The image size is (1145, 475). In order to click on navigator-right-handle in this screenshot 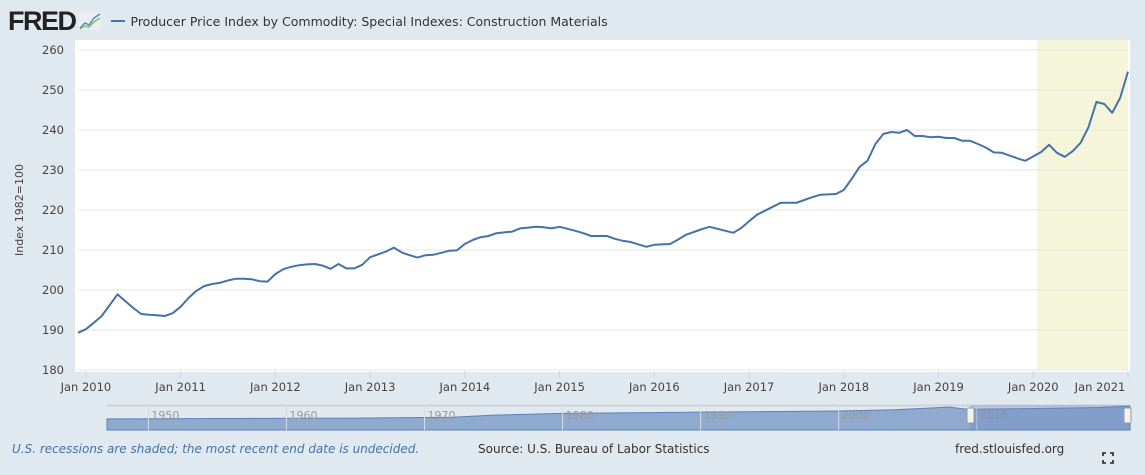, I will do `click(1127, 415)`.